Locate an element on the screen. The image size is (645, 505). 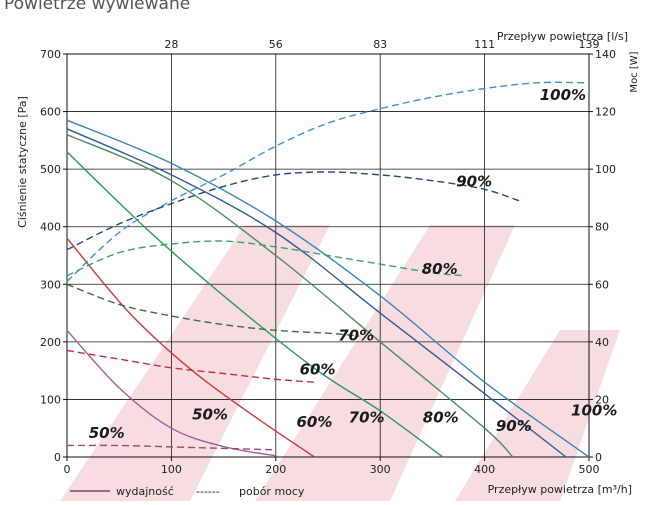
watermark-shape is located at coordinates (537, 415).